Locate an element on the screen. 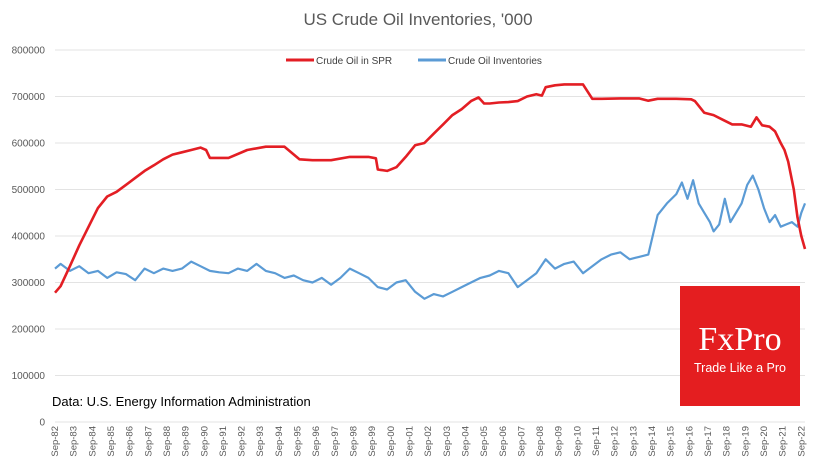 The width and height of the screenshot is (835, 470). y-tick-label: 800000 is located at coordinates (29, 51).